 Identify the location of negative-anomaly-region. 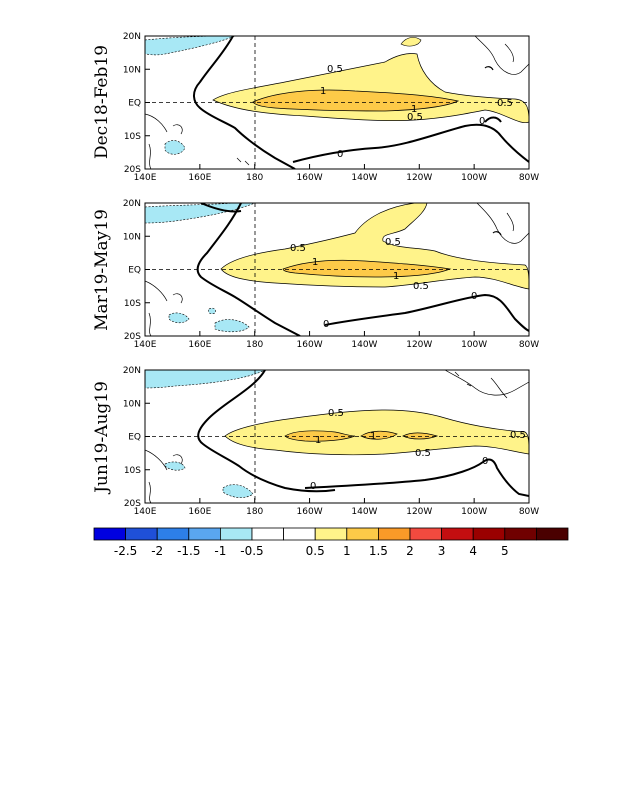
(190, 46).